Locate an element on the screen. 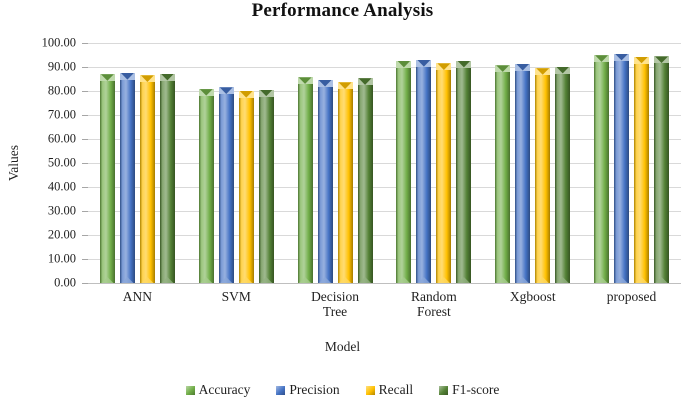 This screenshot has width=685, height=415. legend-item-f1-score: F1-score is located at coordinates (469, 390).